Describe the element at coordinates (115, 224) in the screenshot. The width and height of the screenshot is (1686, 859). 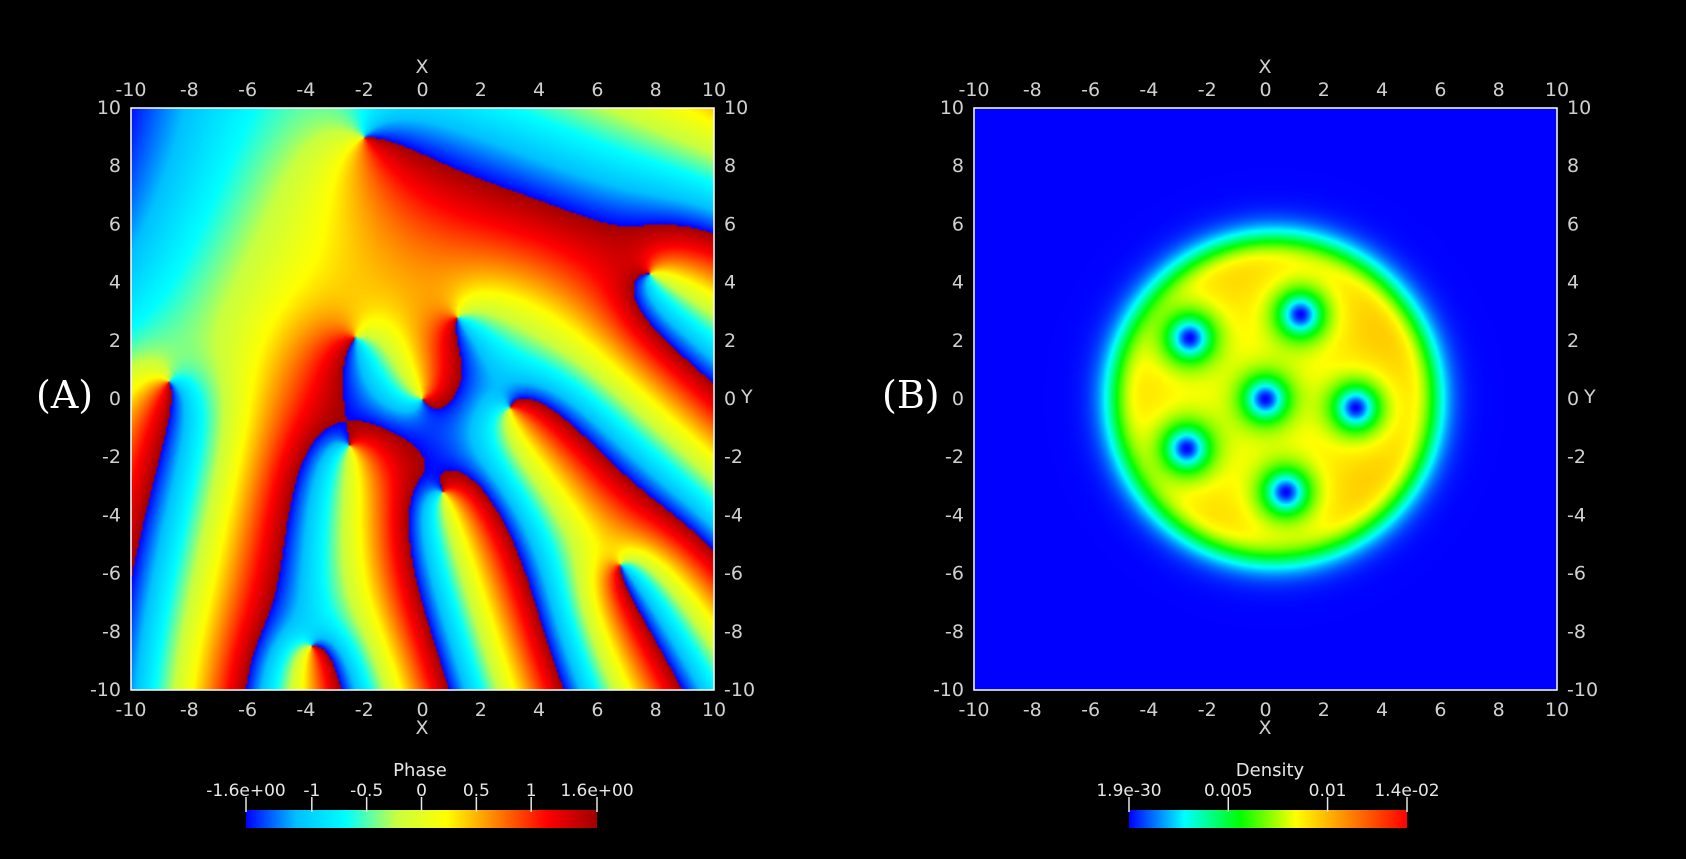
I see `phase-y-tick-left: 6` at that location.